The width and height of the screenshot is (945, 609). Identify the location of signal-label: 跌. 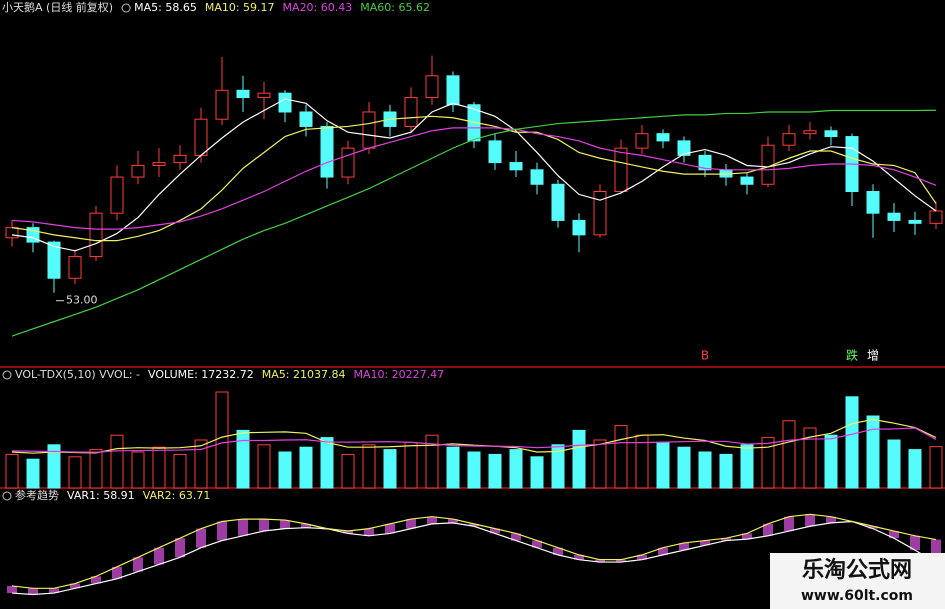
(852, 355).